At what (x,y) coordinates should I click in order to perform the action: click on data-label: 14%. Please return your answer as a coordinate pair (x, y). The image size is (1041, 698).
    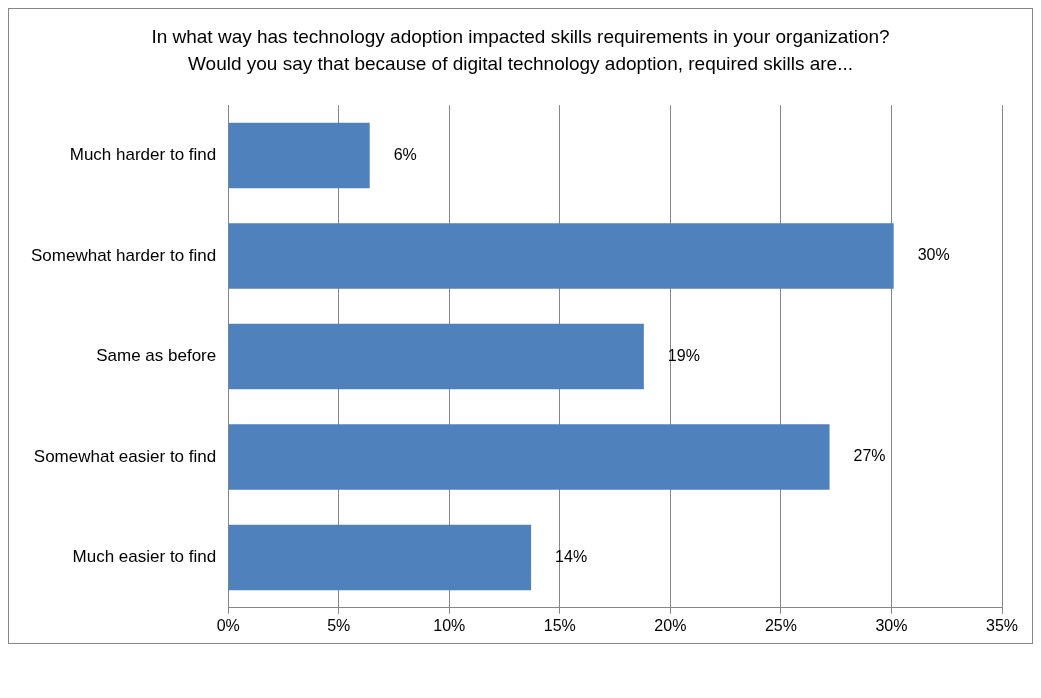
    Looking at the image, I should click on (571, 556).